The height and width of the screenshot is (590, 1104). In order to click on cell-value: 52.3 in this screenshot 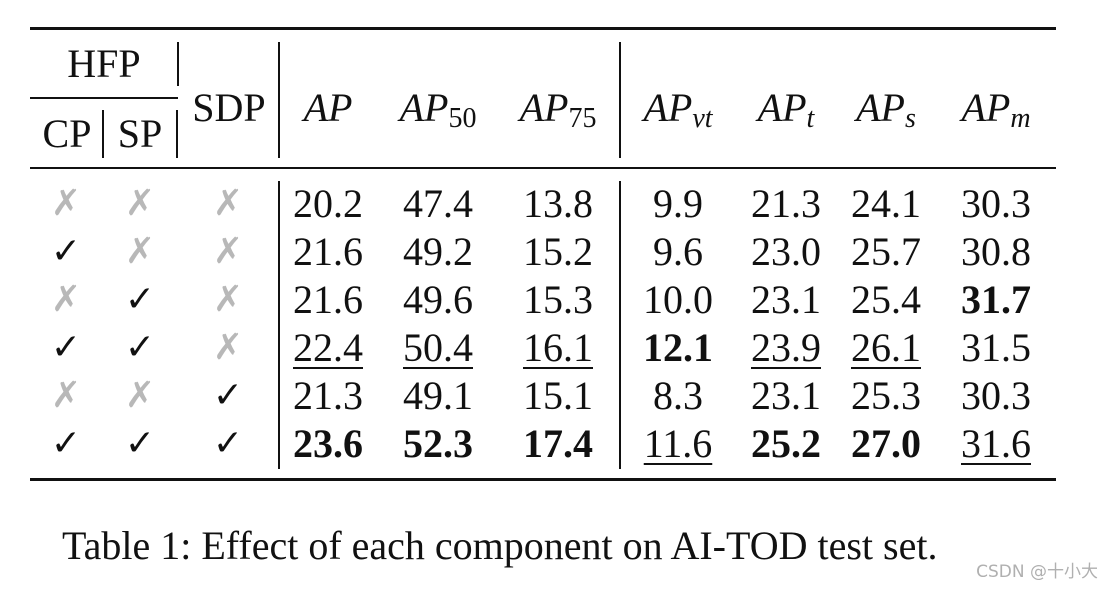, I will do `click(438, 443)`.